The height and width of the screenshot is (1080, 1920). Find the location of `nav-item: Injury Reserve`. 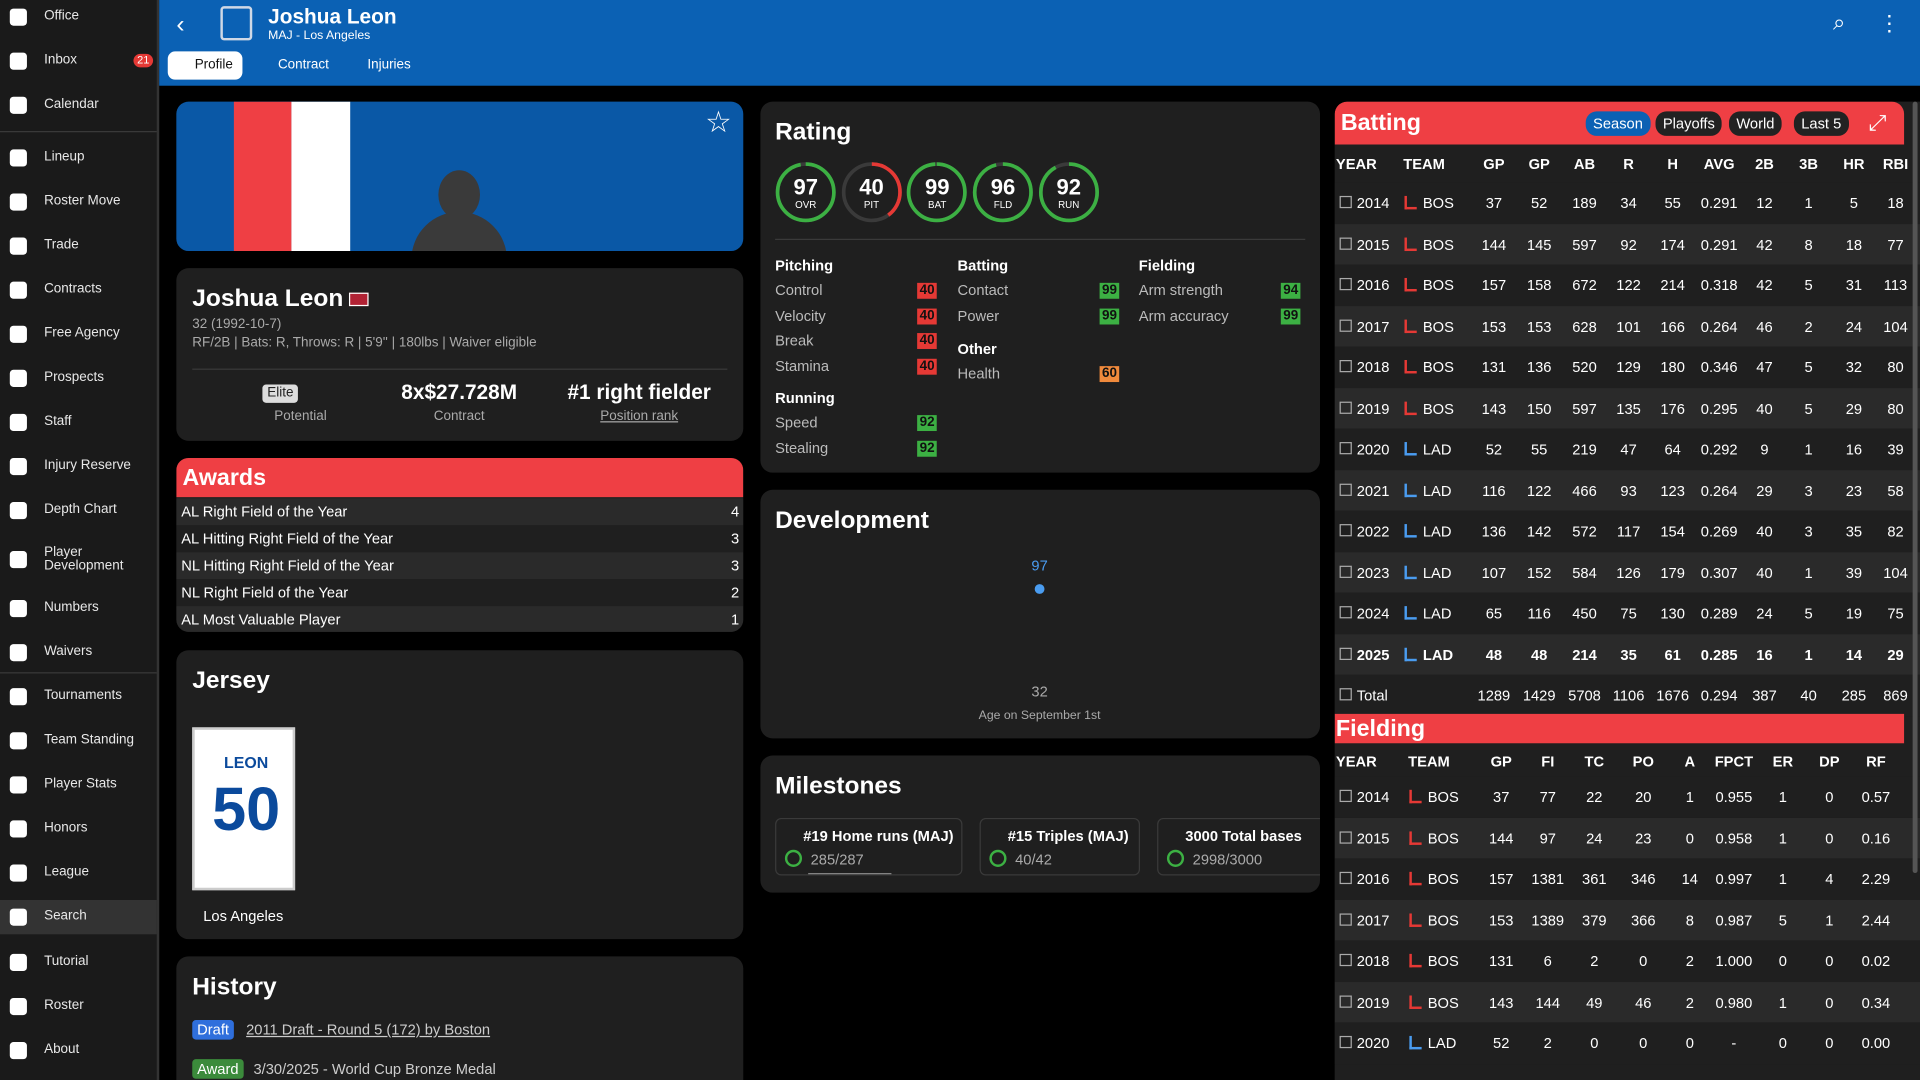

nav-item: Injury Reserve is located at coordinates (78, 466).